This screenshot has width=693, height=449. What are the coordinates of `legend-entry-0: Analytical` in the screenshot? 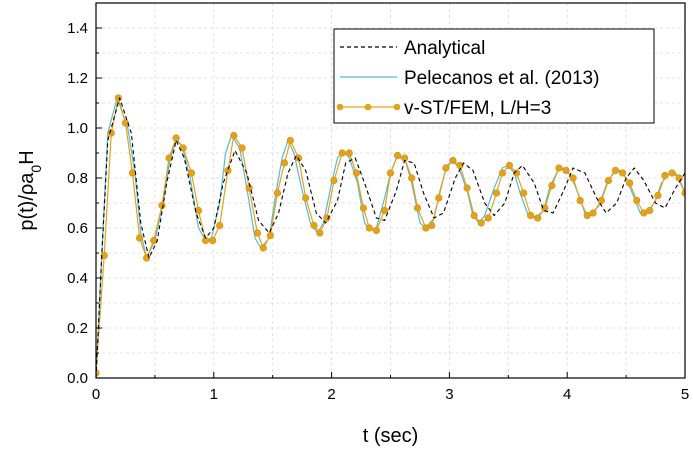 It's located at (444, 48).